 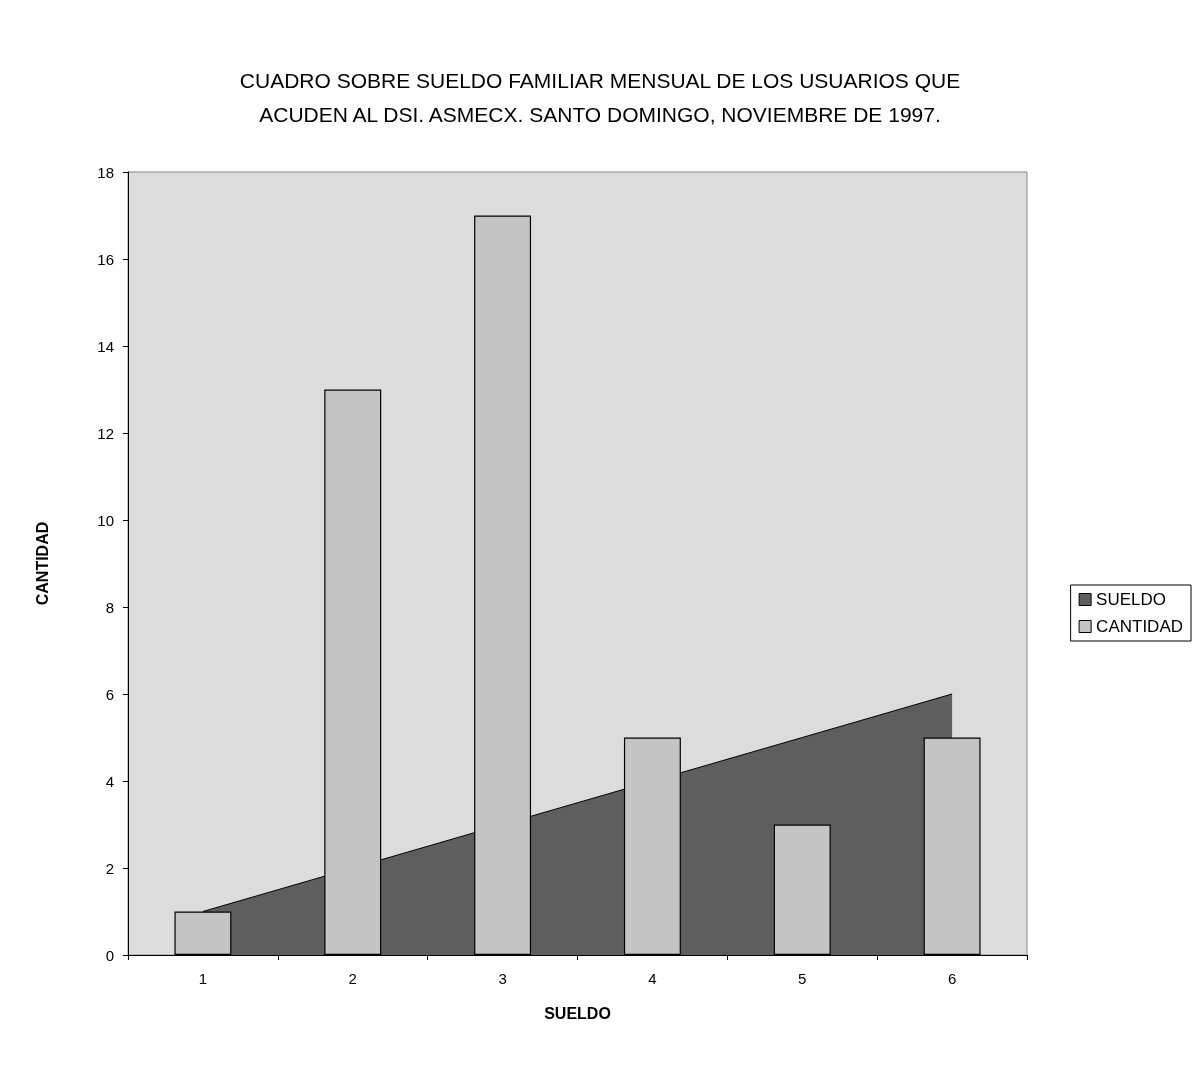 I want to click on x-tick-label: 1, so click(x=203, y=978).